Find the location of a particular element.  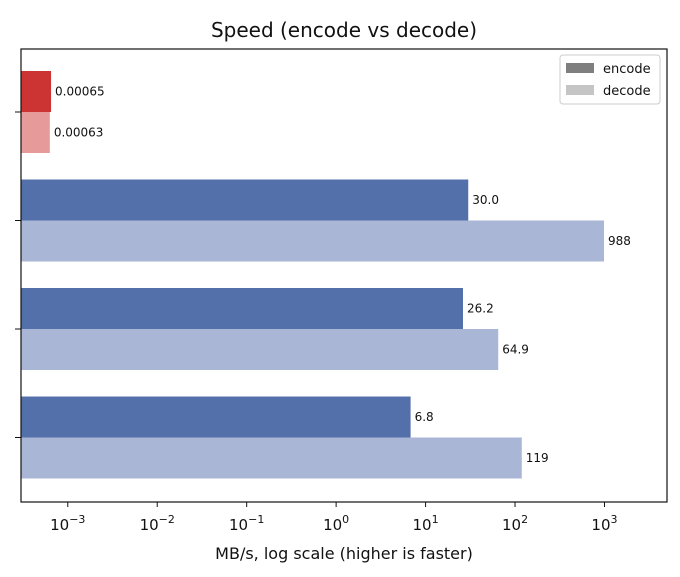

x-tick-exponent-2: −2 is located at coordinates (167, 519).